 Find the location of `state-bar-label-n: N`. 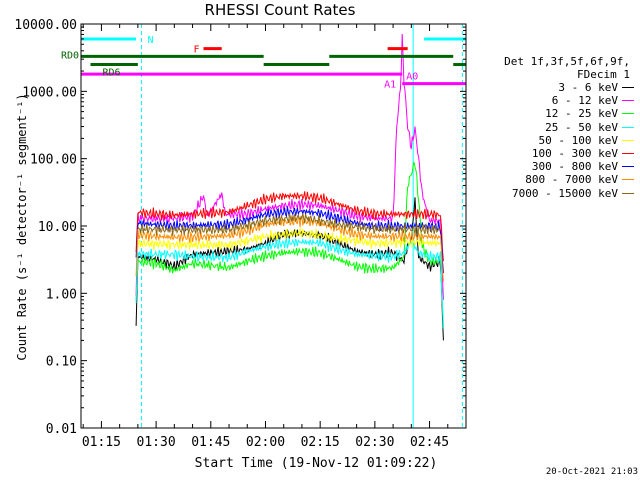

state-bar-label-n: N is located at coordinates (151, 40).